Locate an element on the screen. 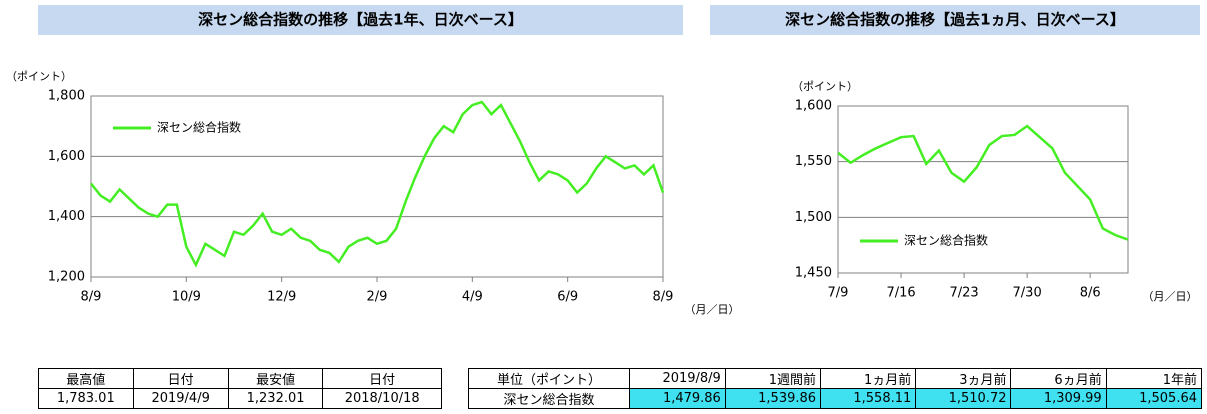  x-tick-label: 10/9 is located at coordinates (186, 297).